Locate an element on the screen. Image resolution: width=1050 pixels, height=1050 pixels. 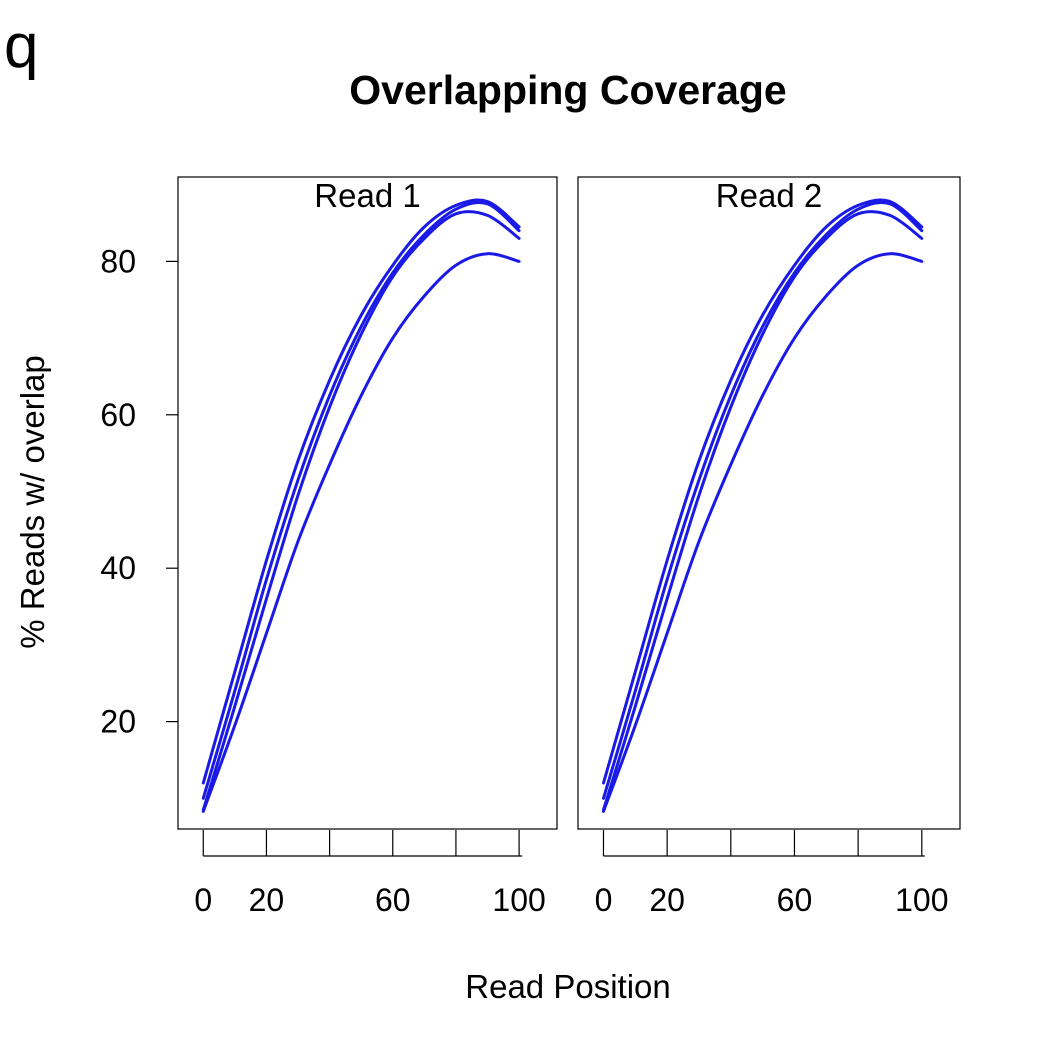
panel-strip-label: Read 2 is located at coordinates (769, 195).